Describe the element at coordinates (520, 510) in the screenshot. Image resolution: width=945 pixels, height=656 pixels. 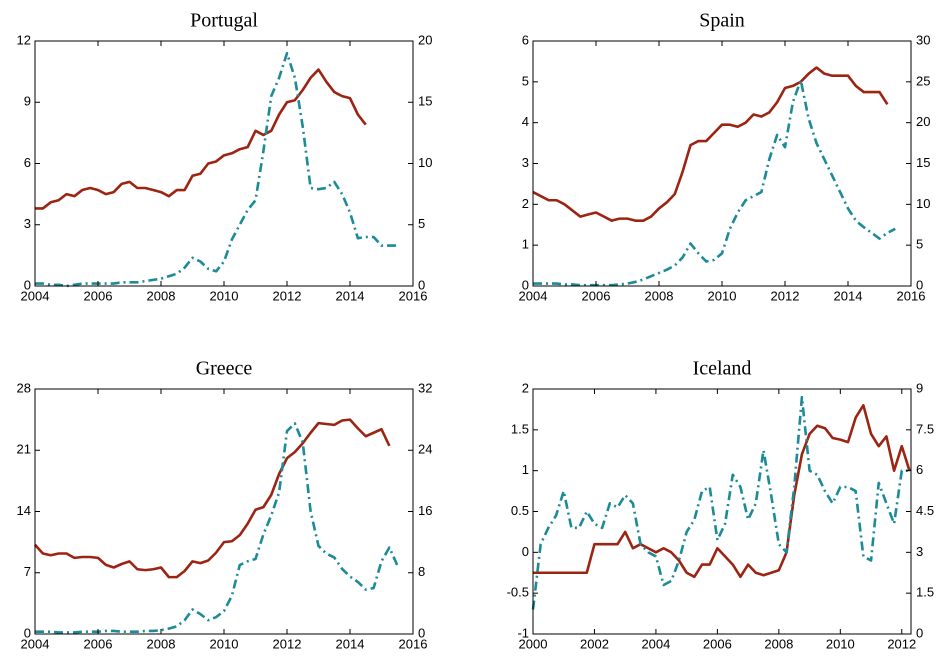
I see `y-tick-label: 0.5` at that location.